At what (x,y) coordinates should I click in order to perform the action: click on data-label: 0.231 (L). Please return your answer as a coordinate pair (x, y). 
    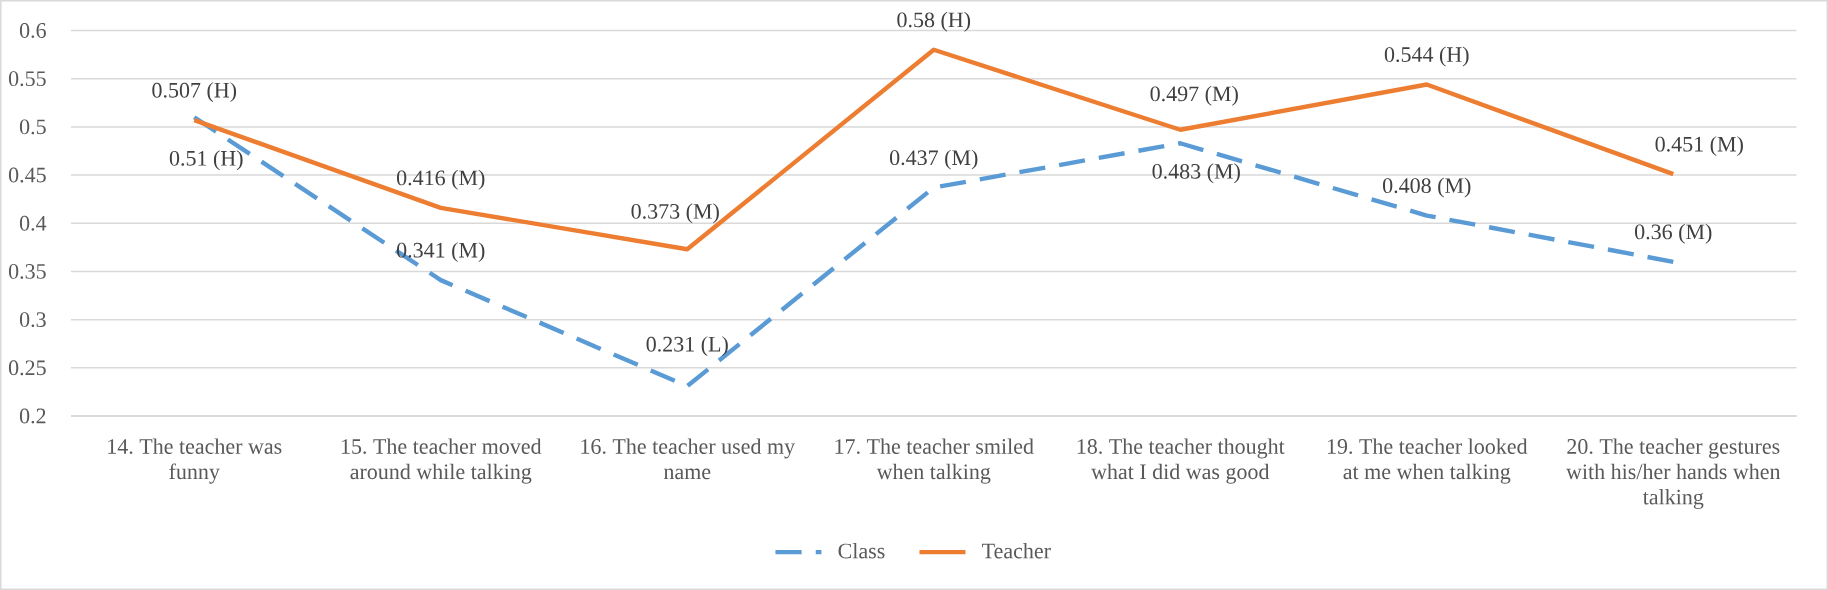
    Looking at the image, I should click on (687, 346).